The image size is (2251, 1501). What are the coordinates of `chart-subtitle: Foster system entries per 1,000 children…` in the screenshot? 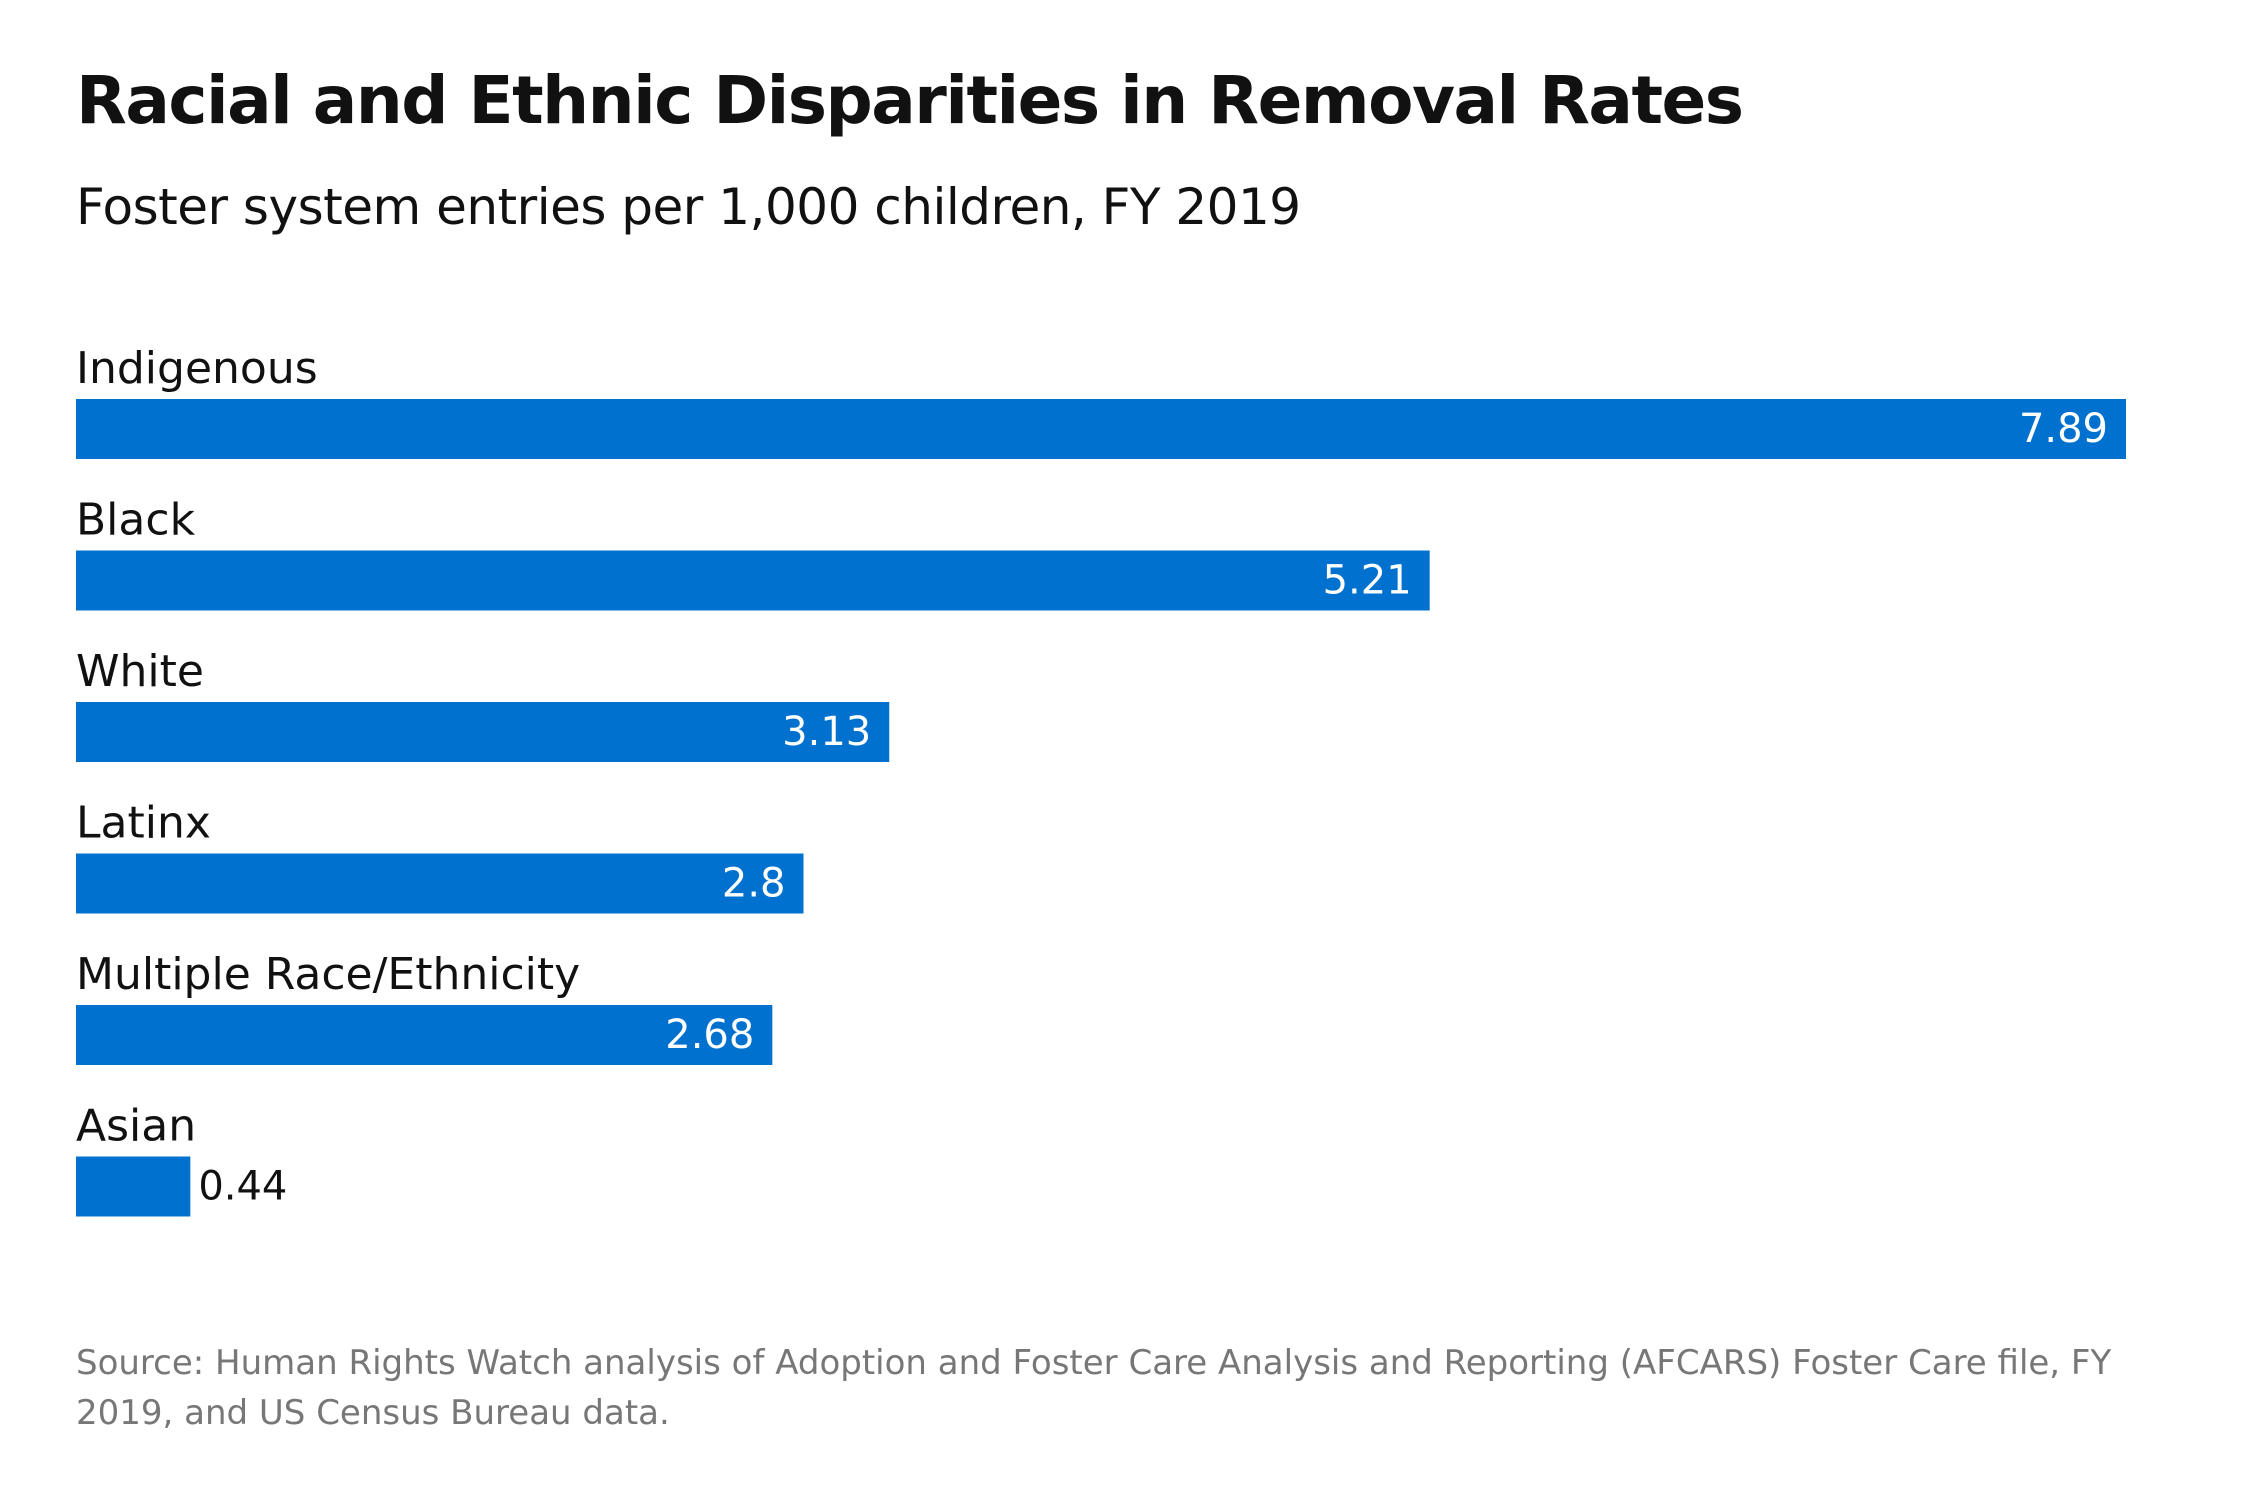 It's located at (688, 207).